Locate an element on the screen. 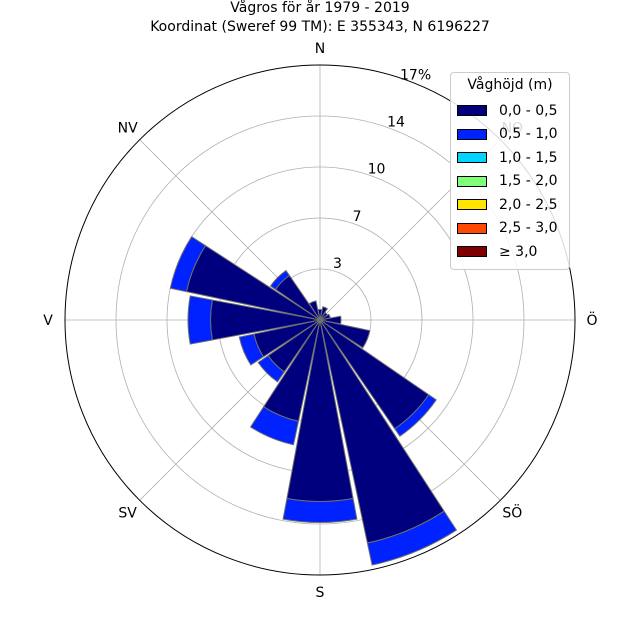 This screenshot has height=640, width=640. legend-label: 0,0 - 0,5 is located at coordinates (528, 110).